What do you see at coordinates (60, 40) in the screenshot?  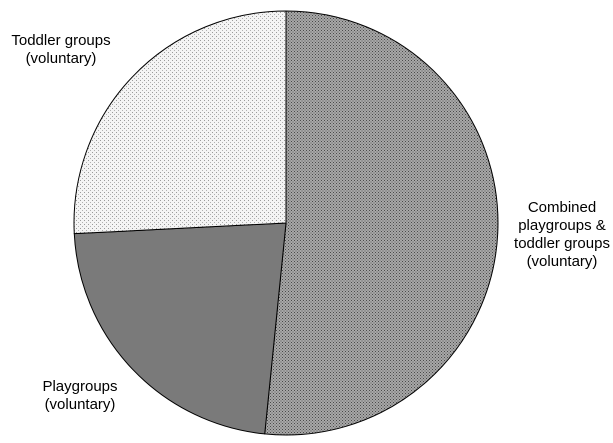 I see `slice-label-line: Toddler groups` at bounding box center [60, 40].